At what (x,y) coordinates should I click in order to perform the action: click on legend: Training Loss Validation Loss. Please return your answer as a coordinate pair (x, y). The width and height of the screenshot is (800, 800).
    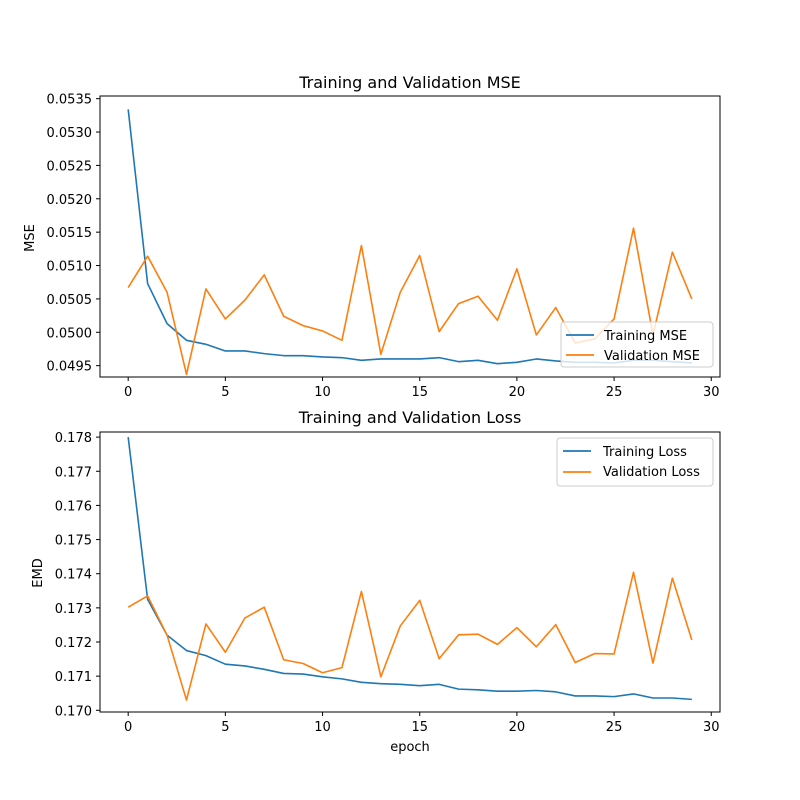
    Looking at the image, I should click on (635, 462).